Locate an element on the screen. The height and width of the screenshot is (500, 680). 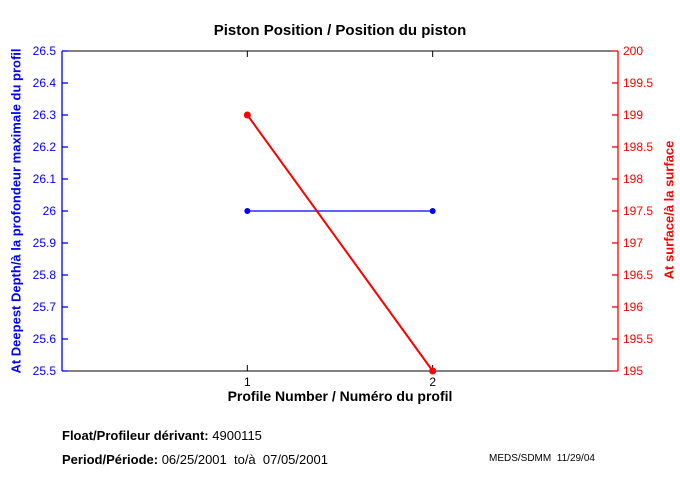
right-axis-tick-label: 198 is located at coordinates (633, 179).